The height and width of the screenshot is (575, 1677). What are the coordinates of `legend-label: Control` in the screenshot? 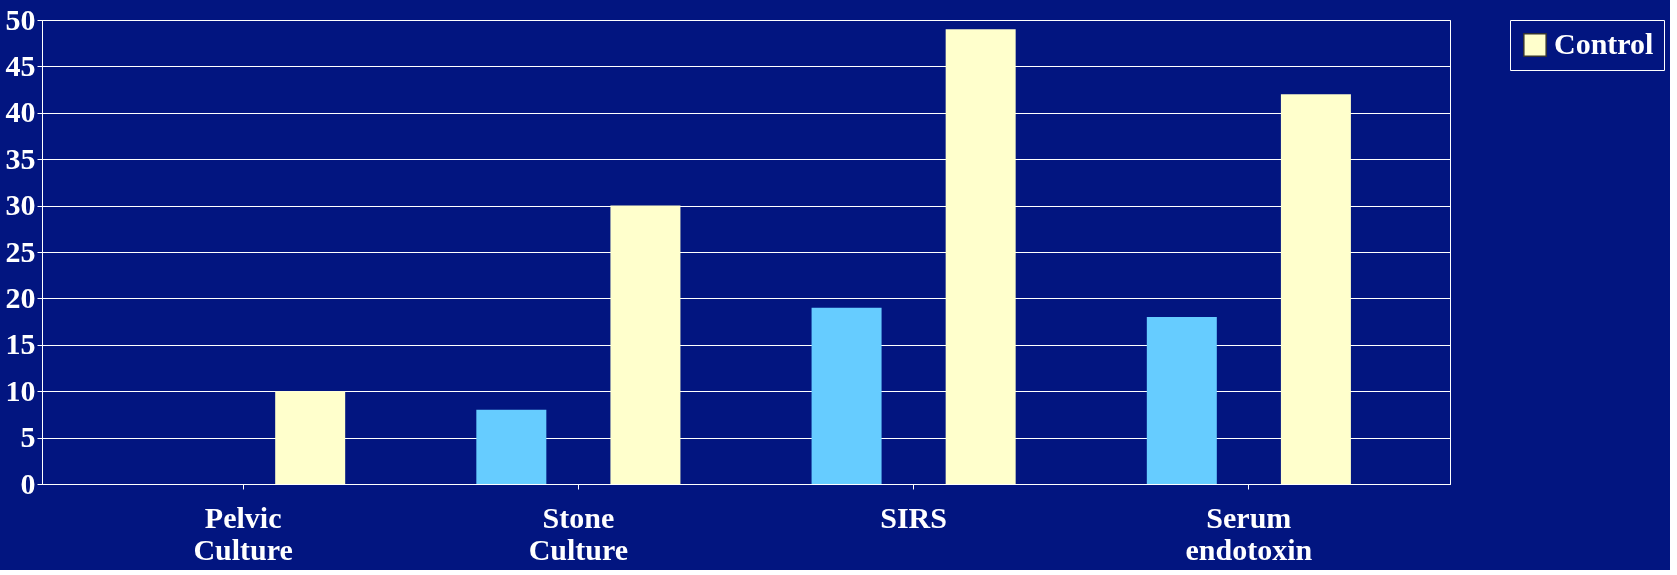 It's located at (1604, 43).